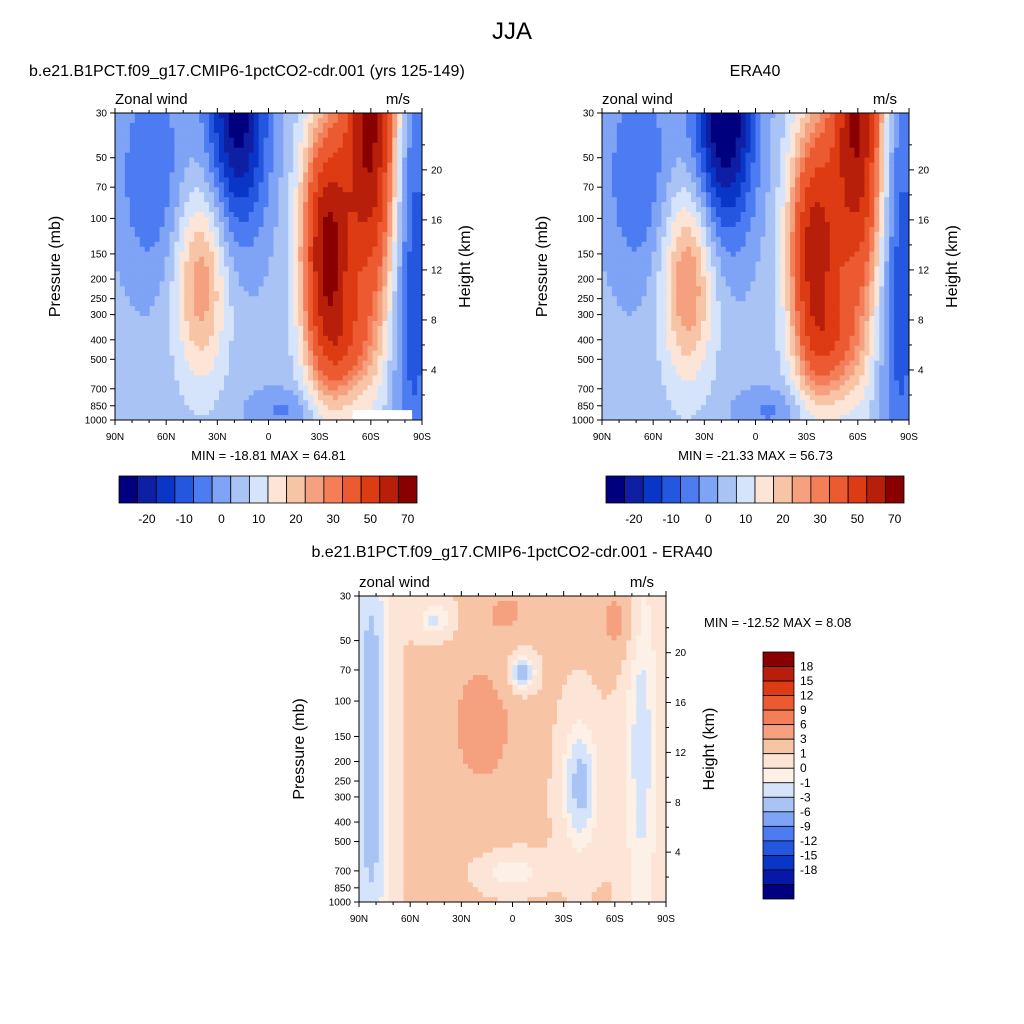  I want to click on colorbar-label: 0, so click(803, 768).